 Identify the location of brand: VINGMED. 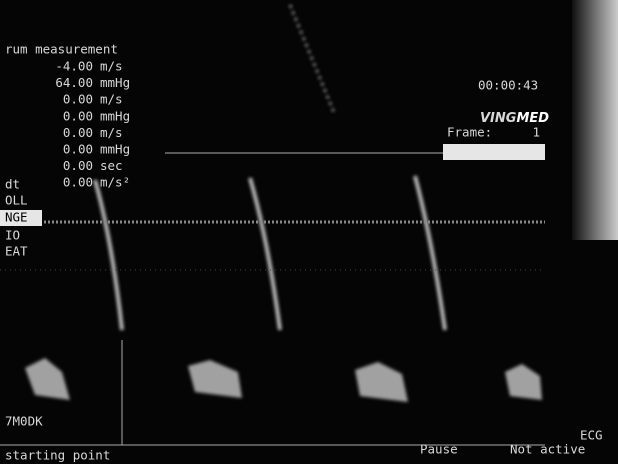
(514, 118).